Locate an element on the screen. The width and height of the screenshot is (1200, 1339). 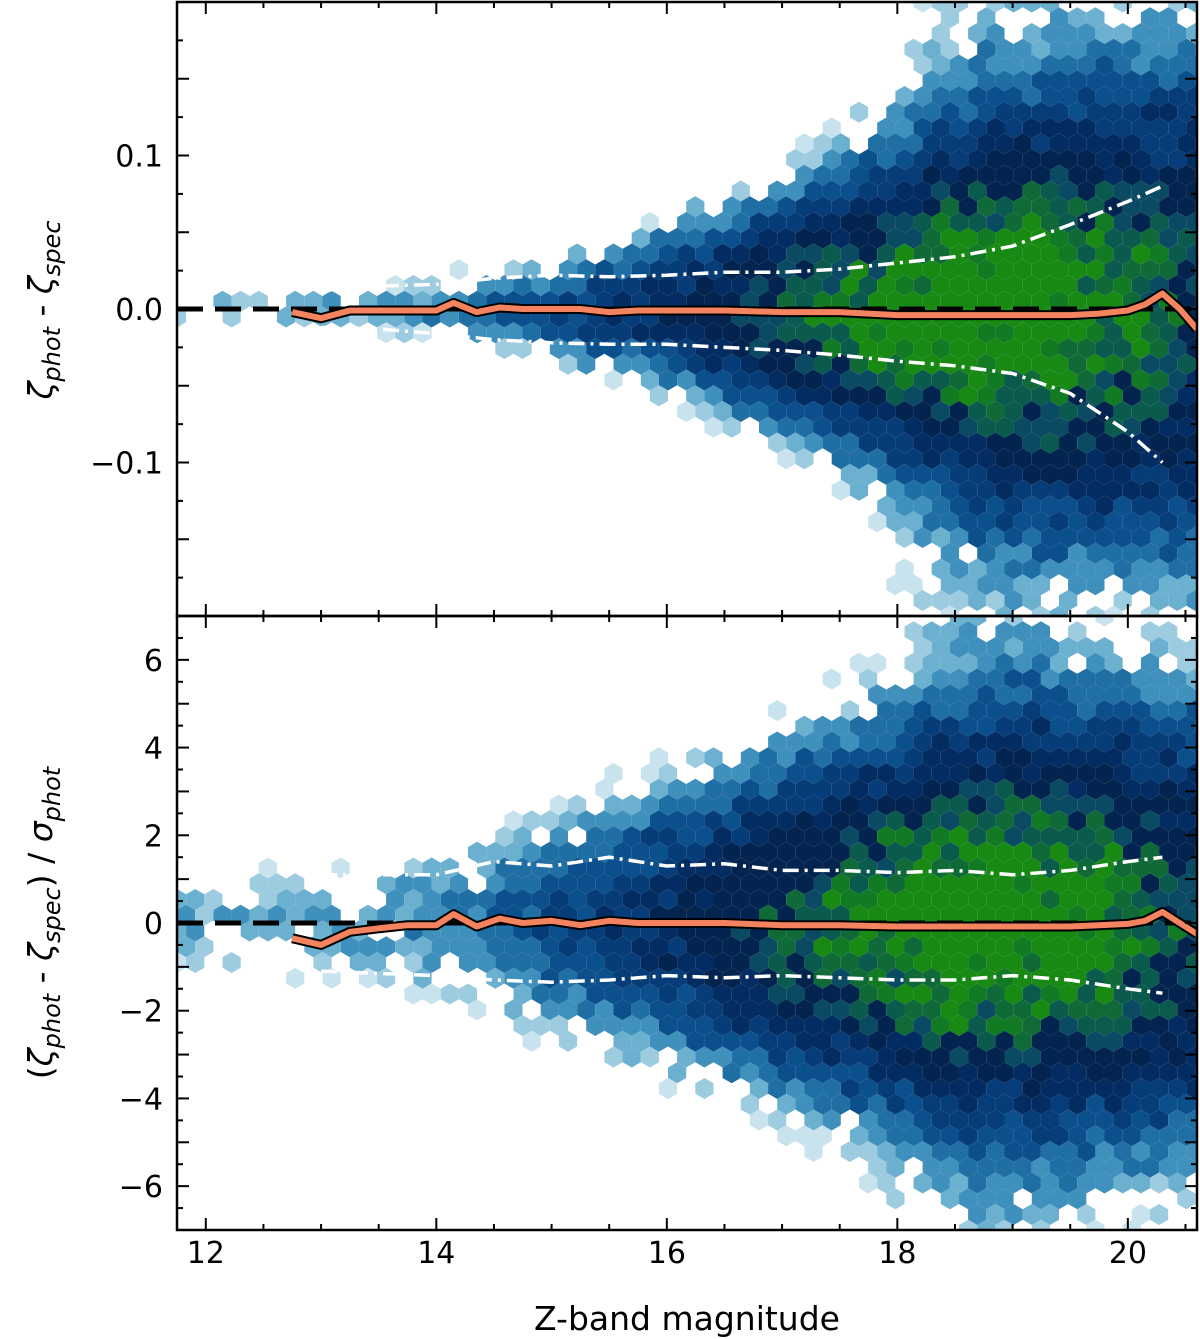
x-tick-label: 14 is located at coordinates (436, 1253).